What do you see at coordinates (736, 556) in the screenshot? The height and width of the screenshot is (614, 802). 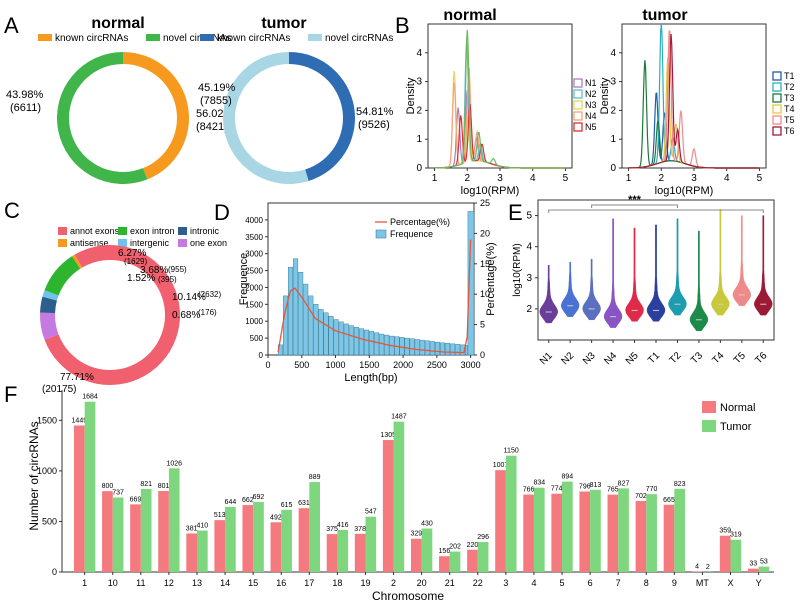 I see `bar-tumor-X` at bounding box center [736, 556].